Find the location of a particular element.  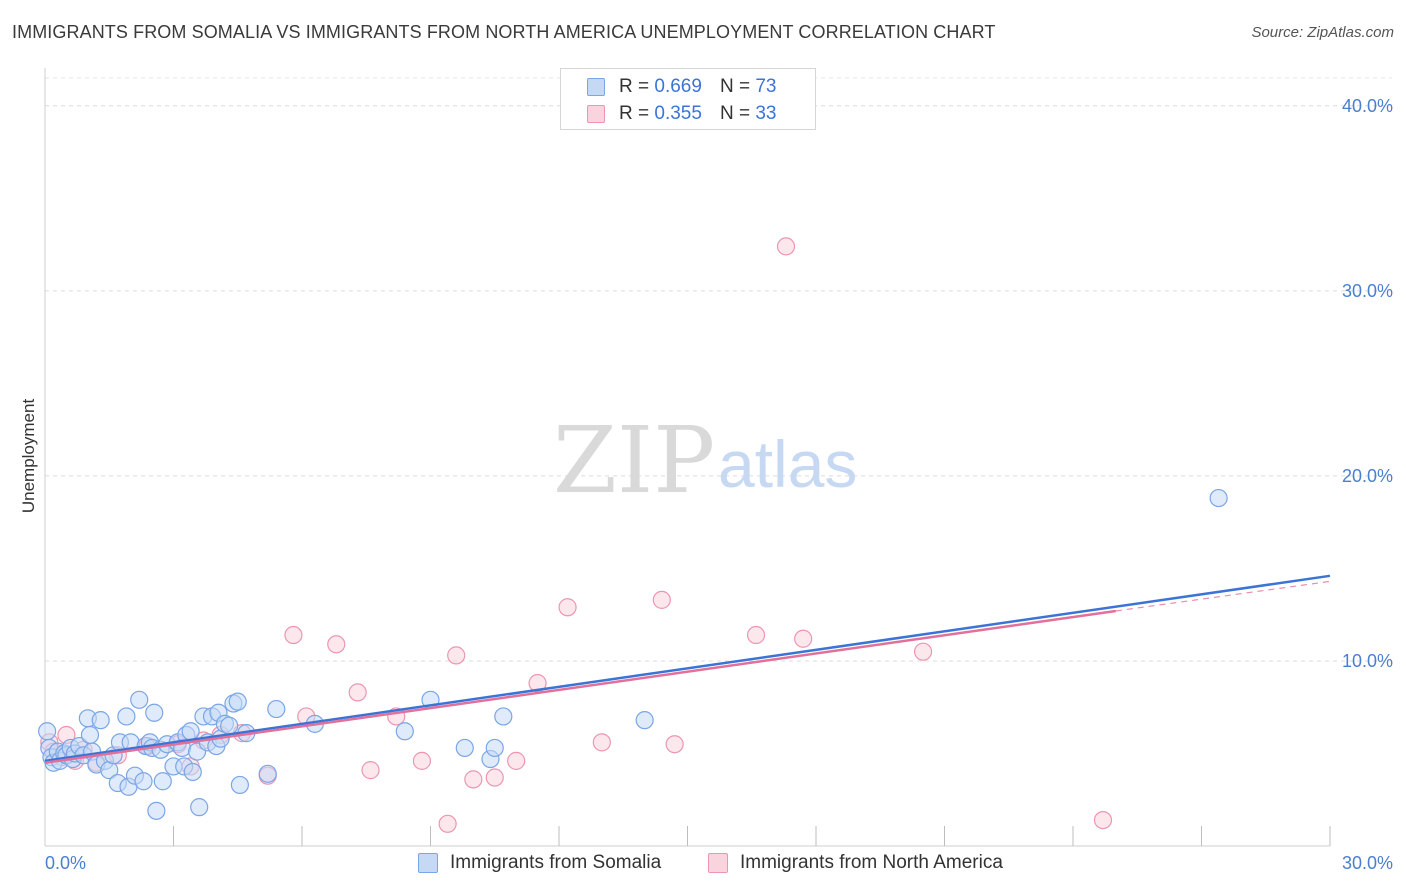

watermark: ZIP atlas is located at coordinates (705, 460).